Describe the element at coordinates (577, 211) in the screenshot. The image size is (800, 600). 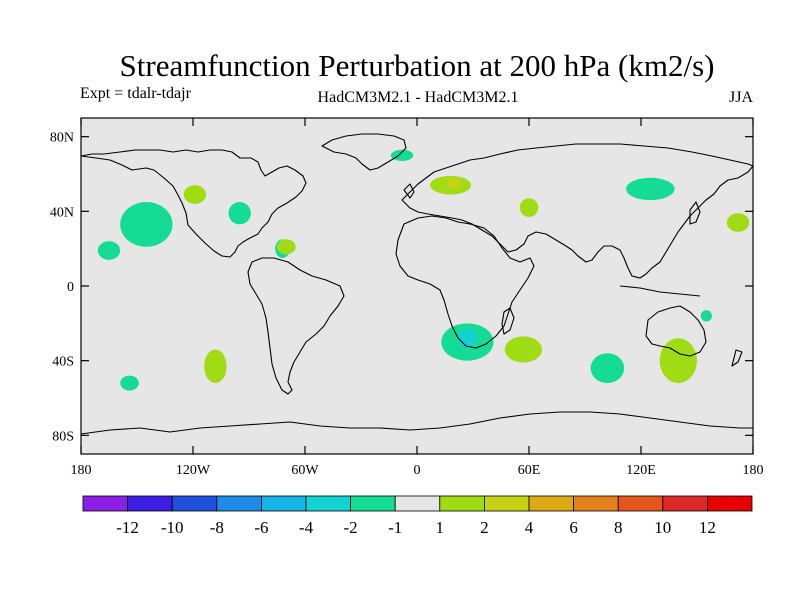
I see `coastline-eurasia` at that location.